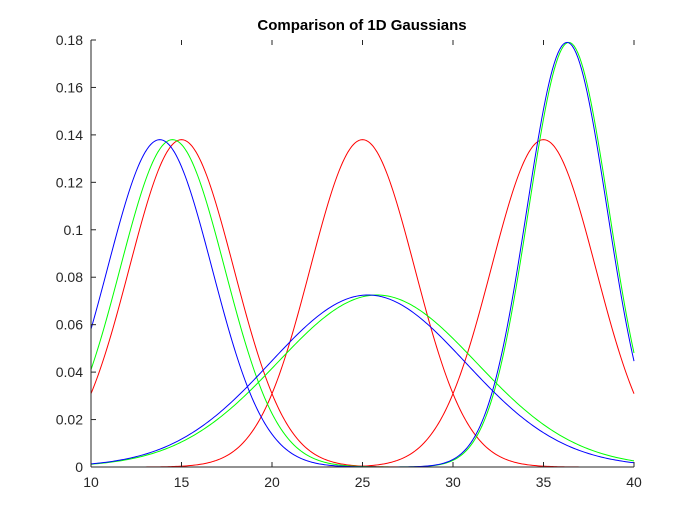  I want to click on y-tick-label: 0.1, so click(74, 230).